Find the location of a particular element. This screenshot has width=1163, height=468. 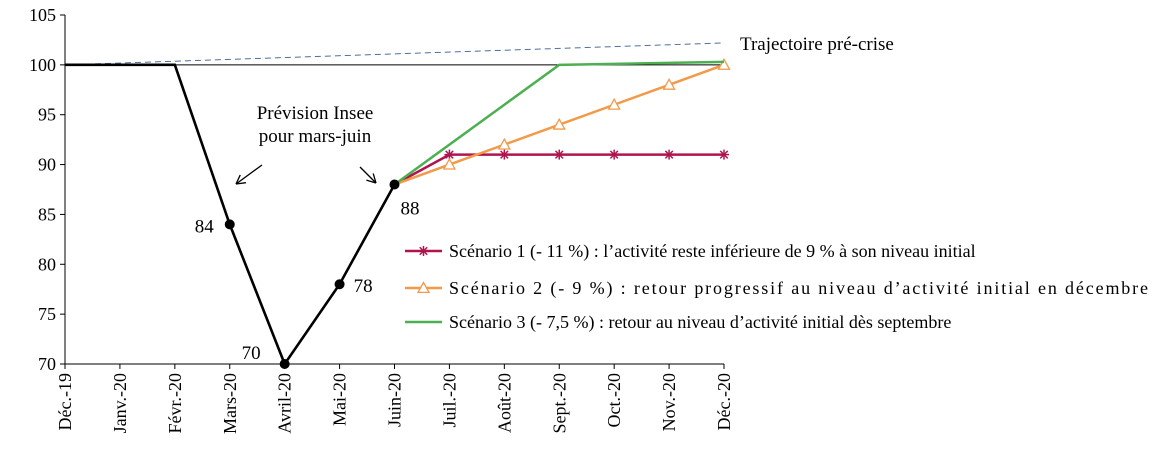

y-tick-label: 100 is located at coordinates (42, 65).